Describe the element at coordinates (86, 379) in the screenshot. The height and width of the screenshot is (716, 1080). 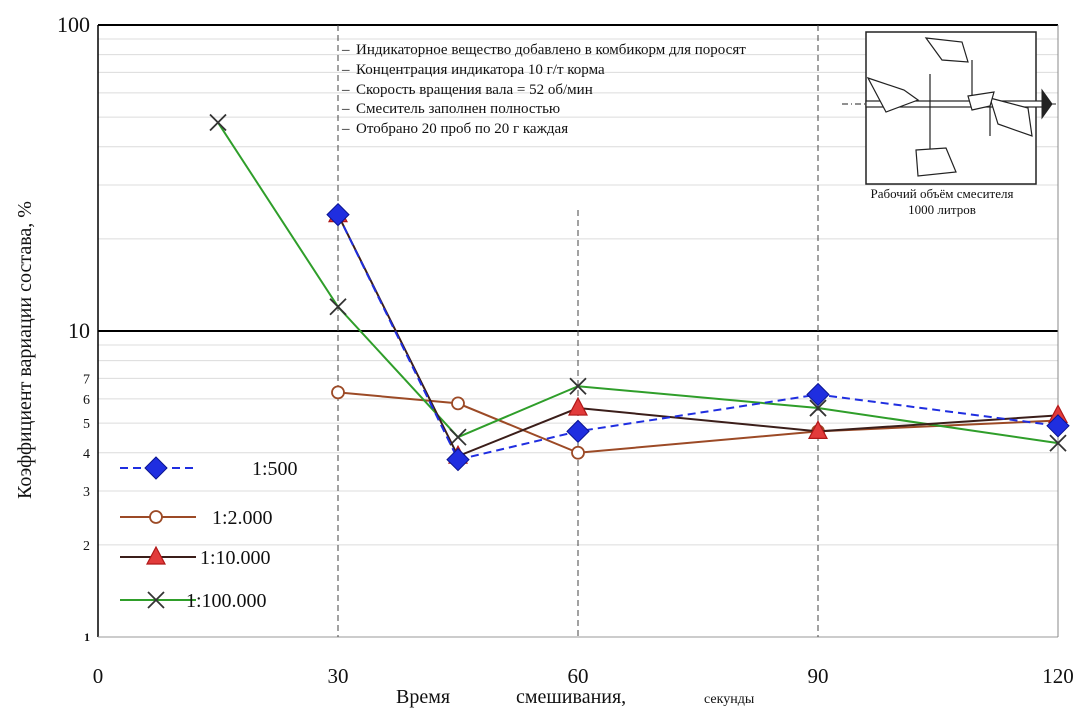
I see `y-tick-label-minor: 7` at that location.